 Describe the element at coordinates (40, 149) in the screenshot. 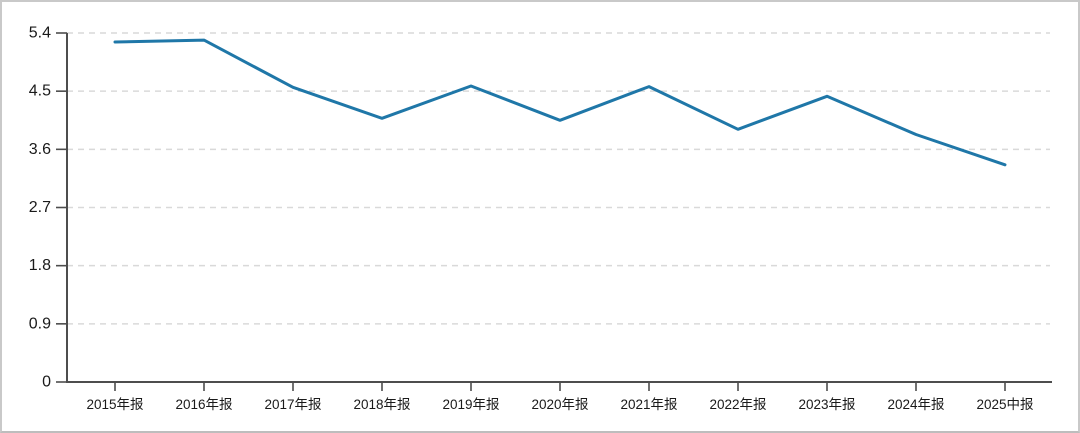

I see `y-tick-label: 3.6` at that location.